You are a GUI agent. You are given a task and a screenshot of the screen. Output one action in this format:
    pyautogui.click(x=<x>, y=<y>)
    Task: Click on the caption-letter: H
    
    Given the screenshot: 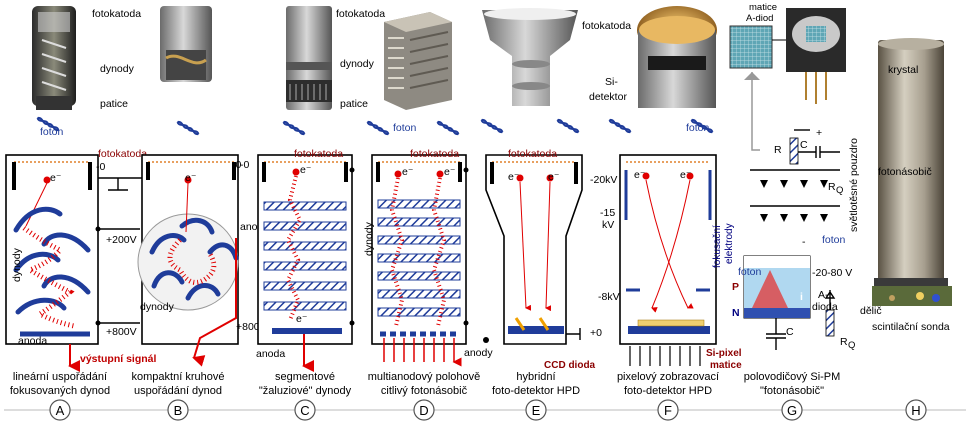 What is the action you would take?
    pyautogui.click(x=915, y=410)
    